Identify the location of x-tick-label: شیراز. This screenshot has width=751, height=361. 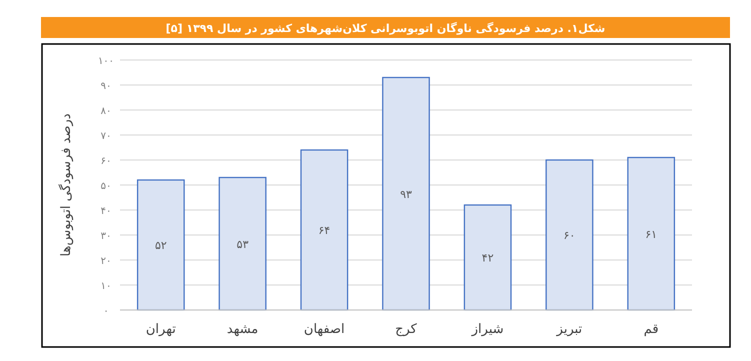
(487, 329).